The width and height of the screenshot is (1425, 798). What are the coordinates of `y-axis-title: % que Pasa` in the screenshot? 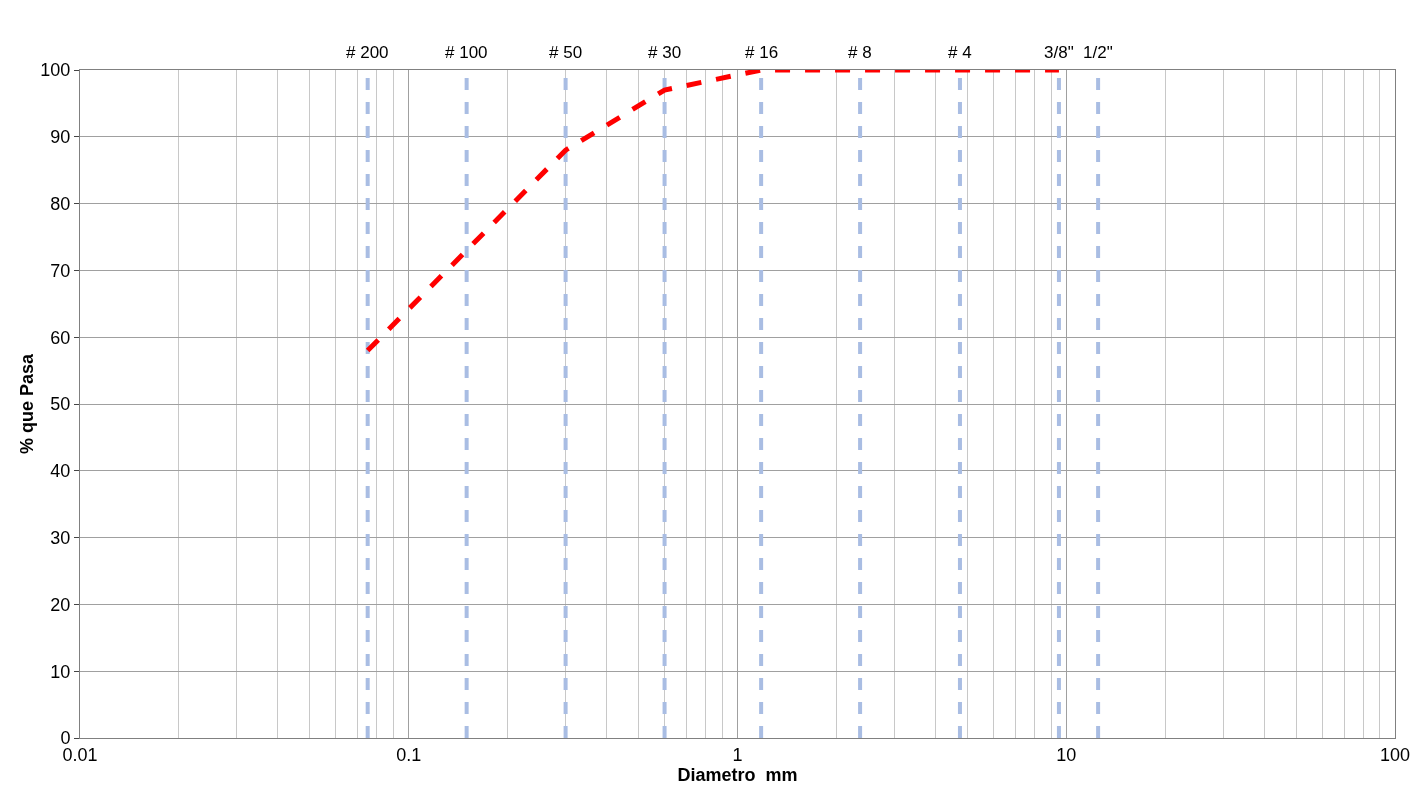 It's located at (26, 403).